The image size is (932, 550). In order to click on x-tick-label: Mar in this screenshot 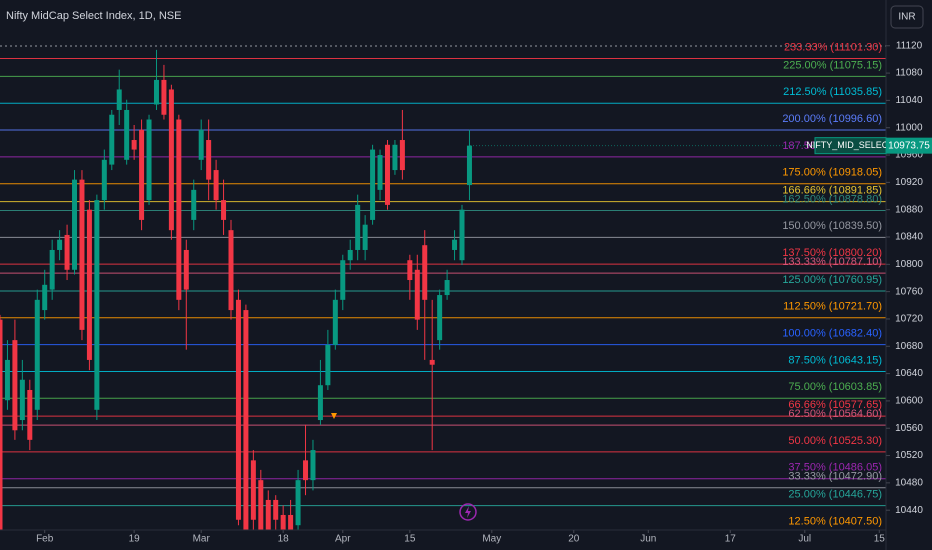, I will do `click(202, 539)`.